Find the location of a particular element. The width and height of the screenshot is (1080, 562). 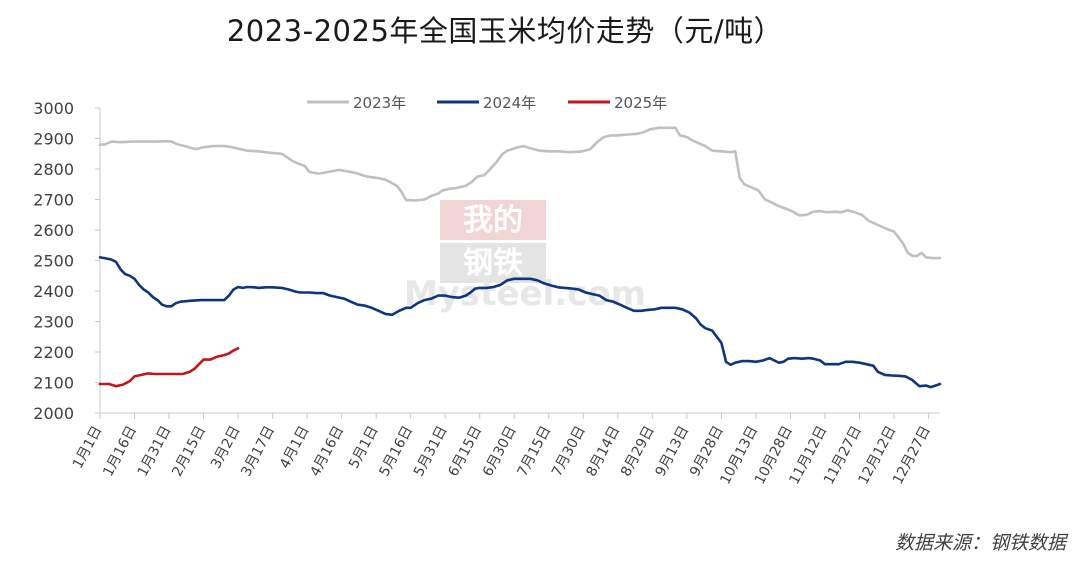

watermark-logo-bottom is located at coordinates (493, 263).